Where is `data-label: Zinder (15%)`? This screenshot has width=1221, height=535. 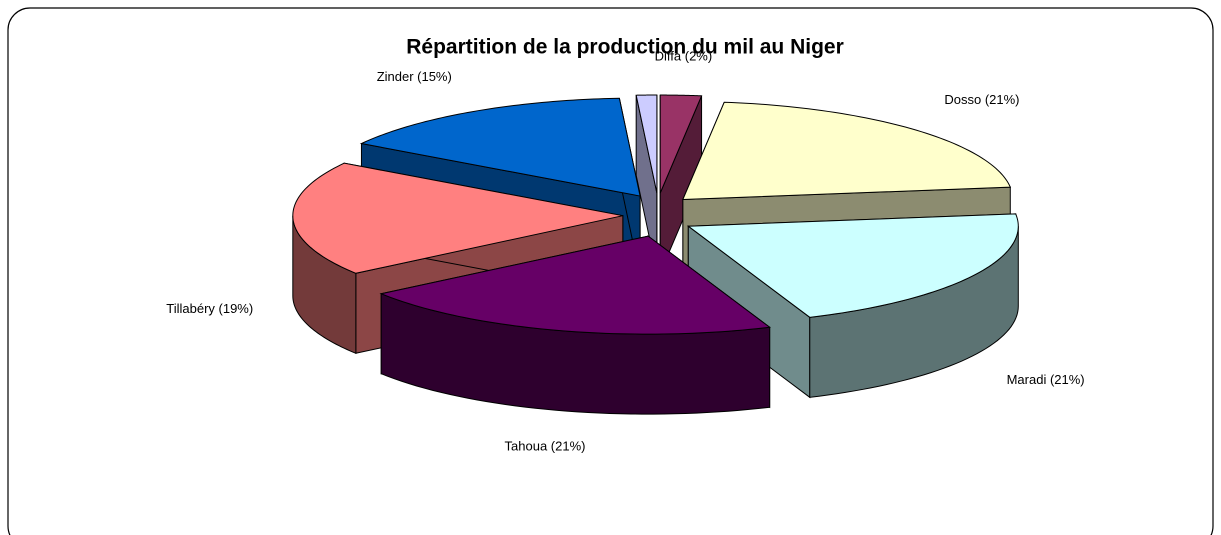 data-label: Zinder (15%) is located at coordinates (414, 76).